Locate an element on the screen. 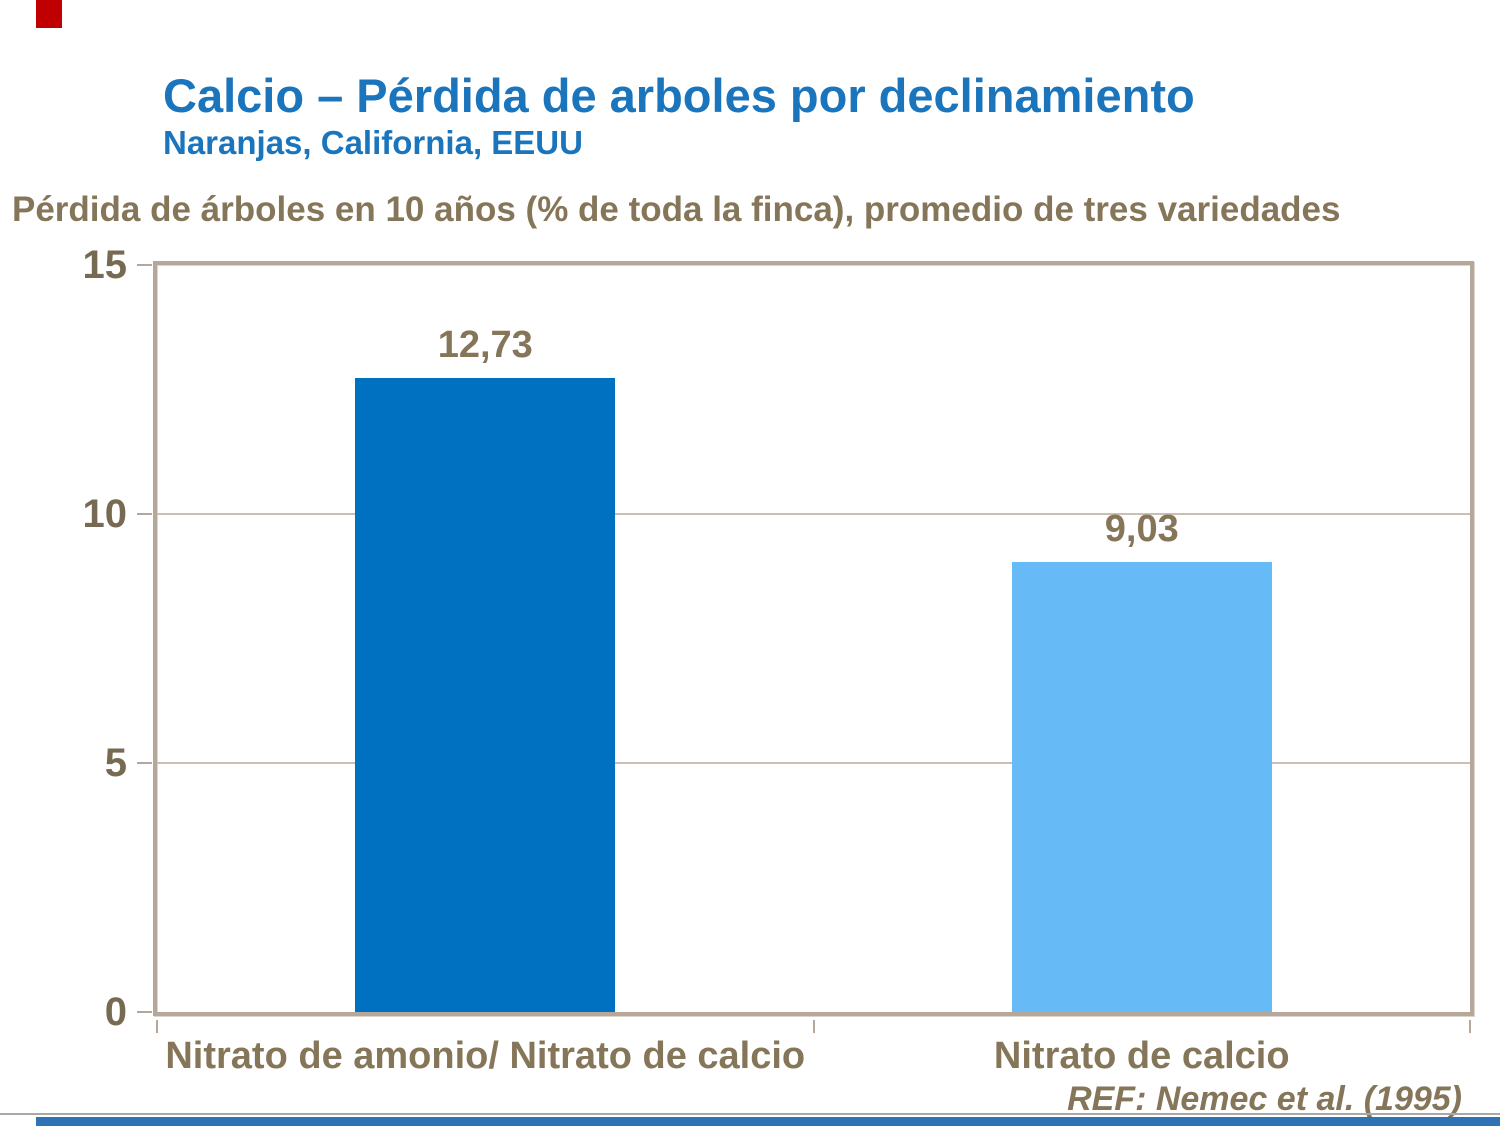 Image resolution: width=1500 pixels, height=1126 pixels. red-accent-square is located at coordinates (49, 14).